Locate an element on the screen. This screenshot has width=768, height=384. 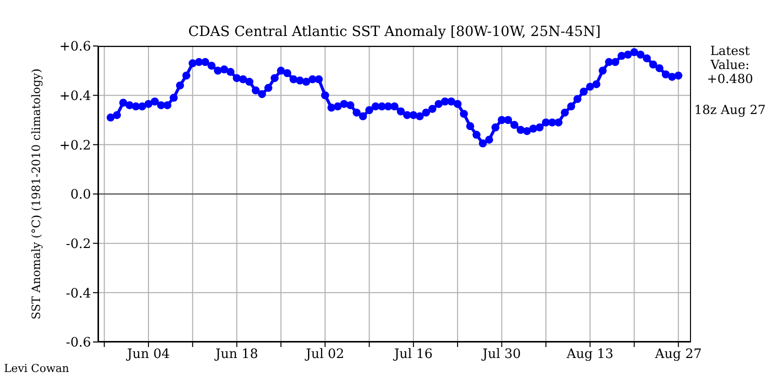
chart-title: CDAS Central Atlantic SST Anomaly [80W-10W, 25N-45N] is located at coordinates (394, 32).